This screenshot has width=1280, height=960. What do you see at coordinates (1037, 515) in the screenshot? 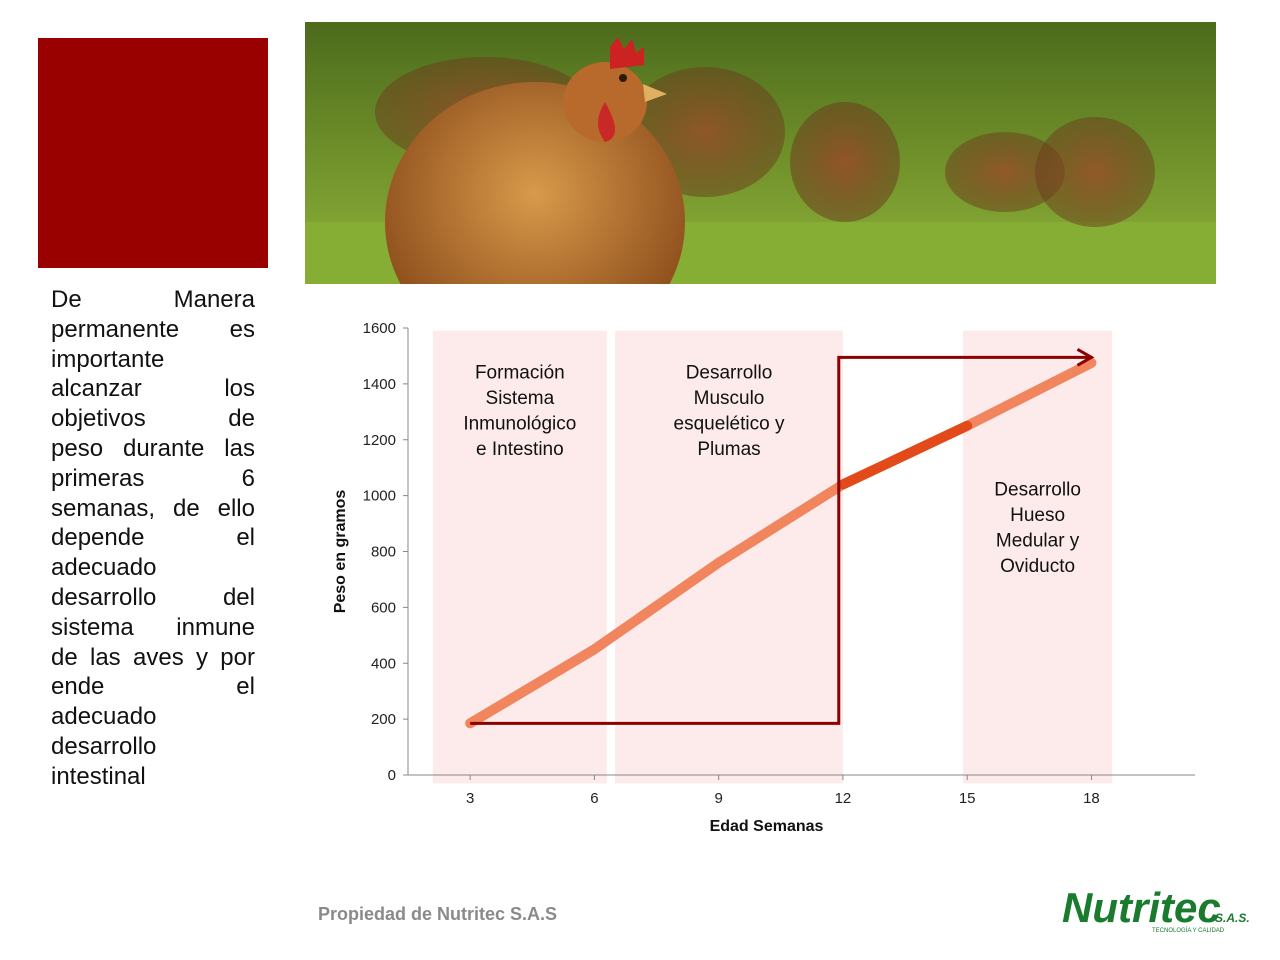
I see `stage-label: Hueso` at bounding box center [1037, 515].